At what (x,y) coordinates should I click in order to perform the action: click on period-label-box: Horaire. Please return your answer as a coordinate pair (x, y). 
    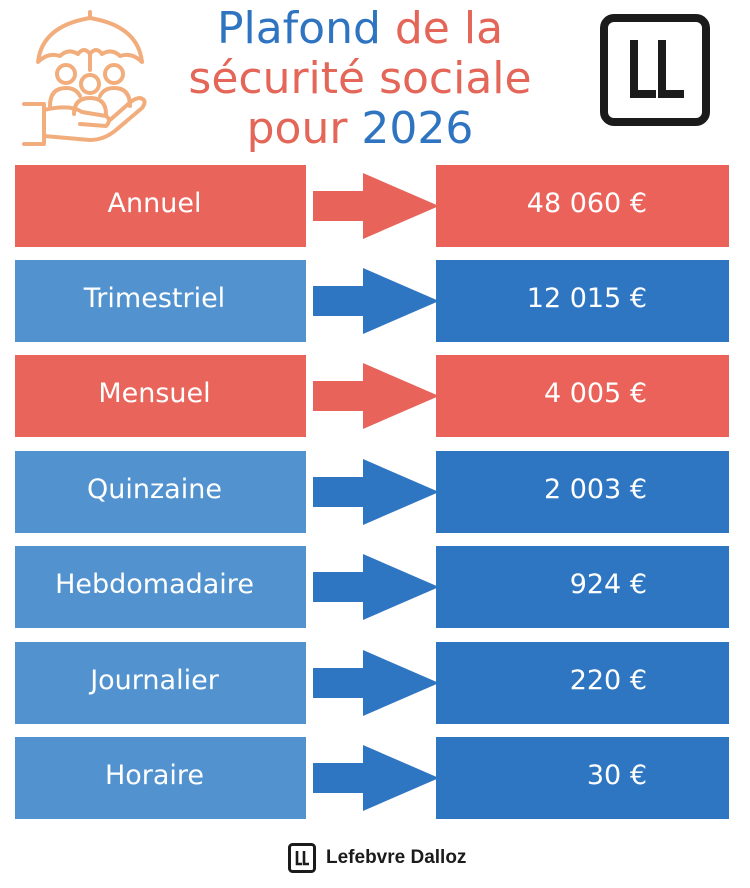
    Looking at the image, I should click on (160, 778).